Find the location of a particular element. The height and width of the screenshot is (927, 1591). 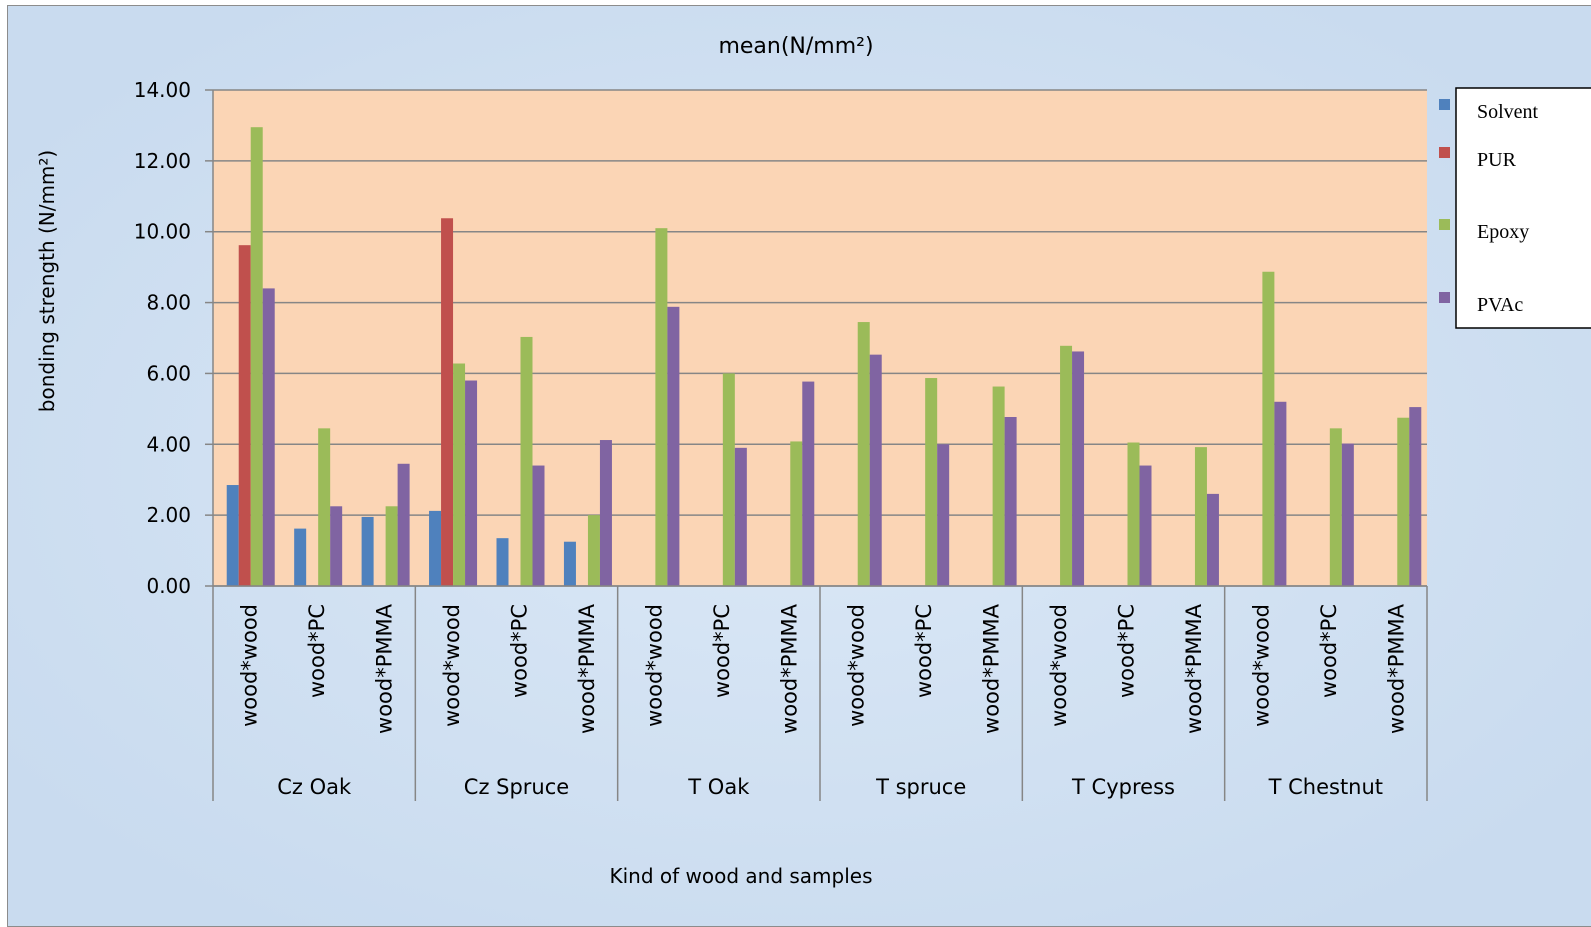

y-tick-label: 10.00 is located at coordinates (162, 232).